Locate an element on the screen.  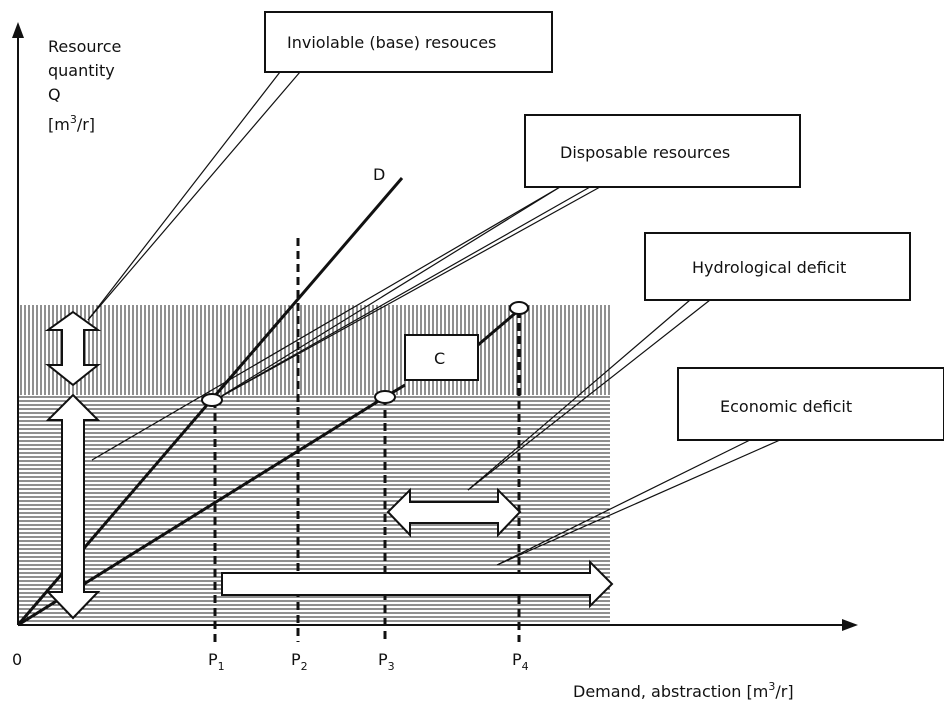
y-label: quantity is located at coordinates (81, 70).